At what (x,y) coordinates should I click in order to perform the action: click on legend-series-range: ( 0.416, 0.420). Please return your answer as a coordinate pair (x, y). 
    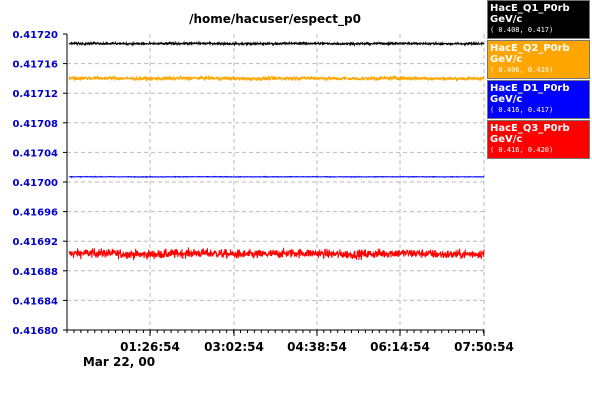
    Looking at the image, I should click on (522, 150).